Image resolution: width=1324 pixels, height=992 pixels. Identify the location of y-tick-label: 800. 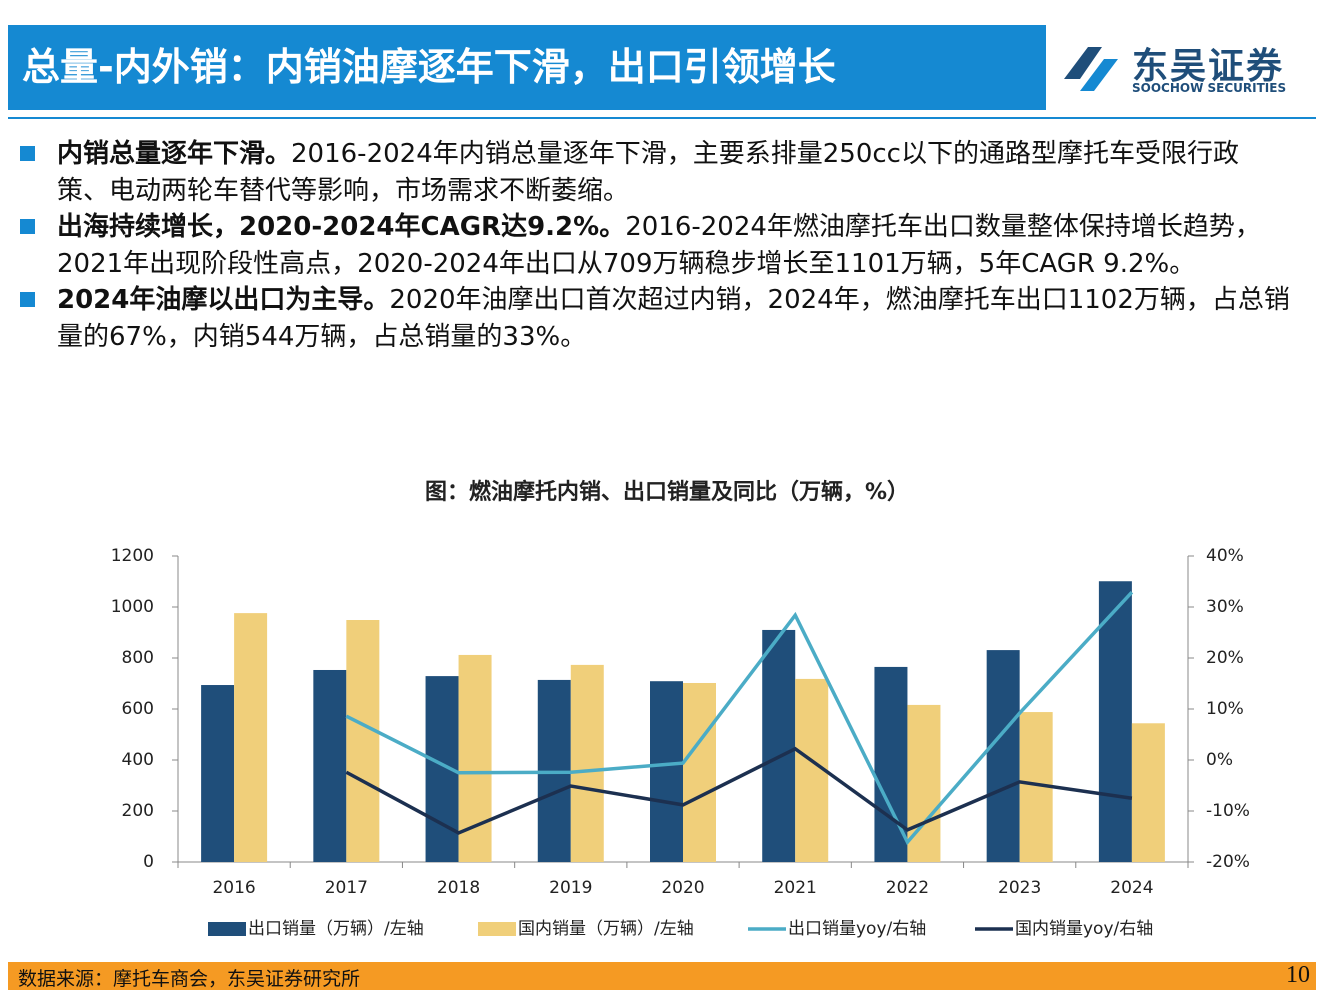
(138, 658).